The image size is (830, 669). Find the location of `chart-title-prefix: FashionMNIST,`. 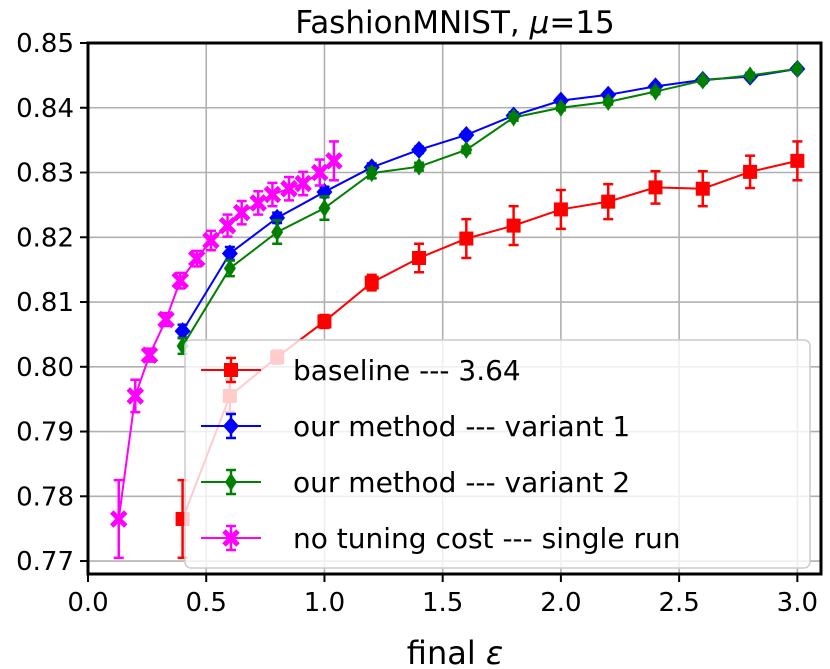

chart-title-prefix: FashionMNIST, is located at coordinates (412, 23).